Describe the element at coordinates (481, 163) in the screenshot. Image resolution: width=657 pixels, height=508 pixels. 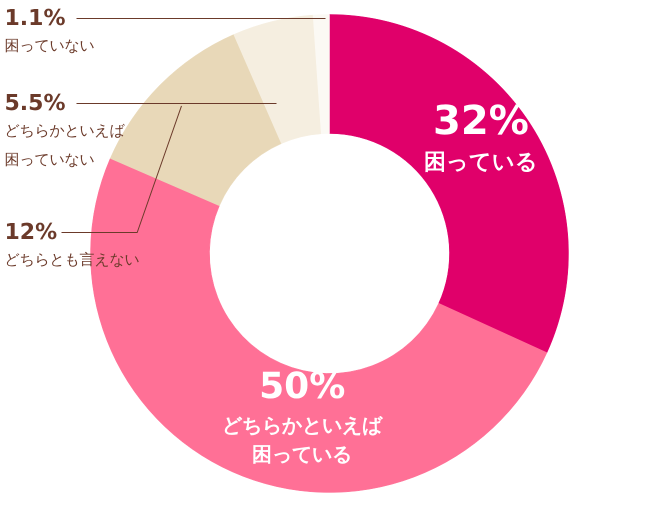
I see `slice-label: 困っている` at that location.